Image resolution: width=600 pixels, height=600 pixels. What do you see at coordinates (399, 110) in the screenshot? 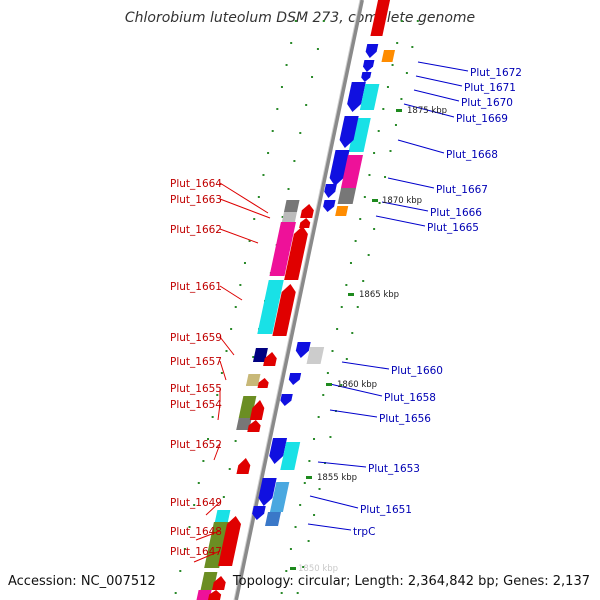
I see `tick-mark-1875-kbp` at bounding box center [399, 110].